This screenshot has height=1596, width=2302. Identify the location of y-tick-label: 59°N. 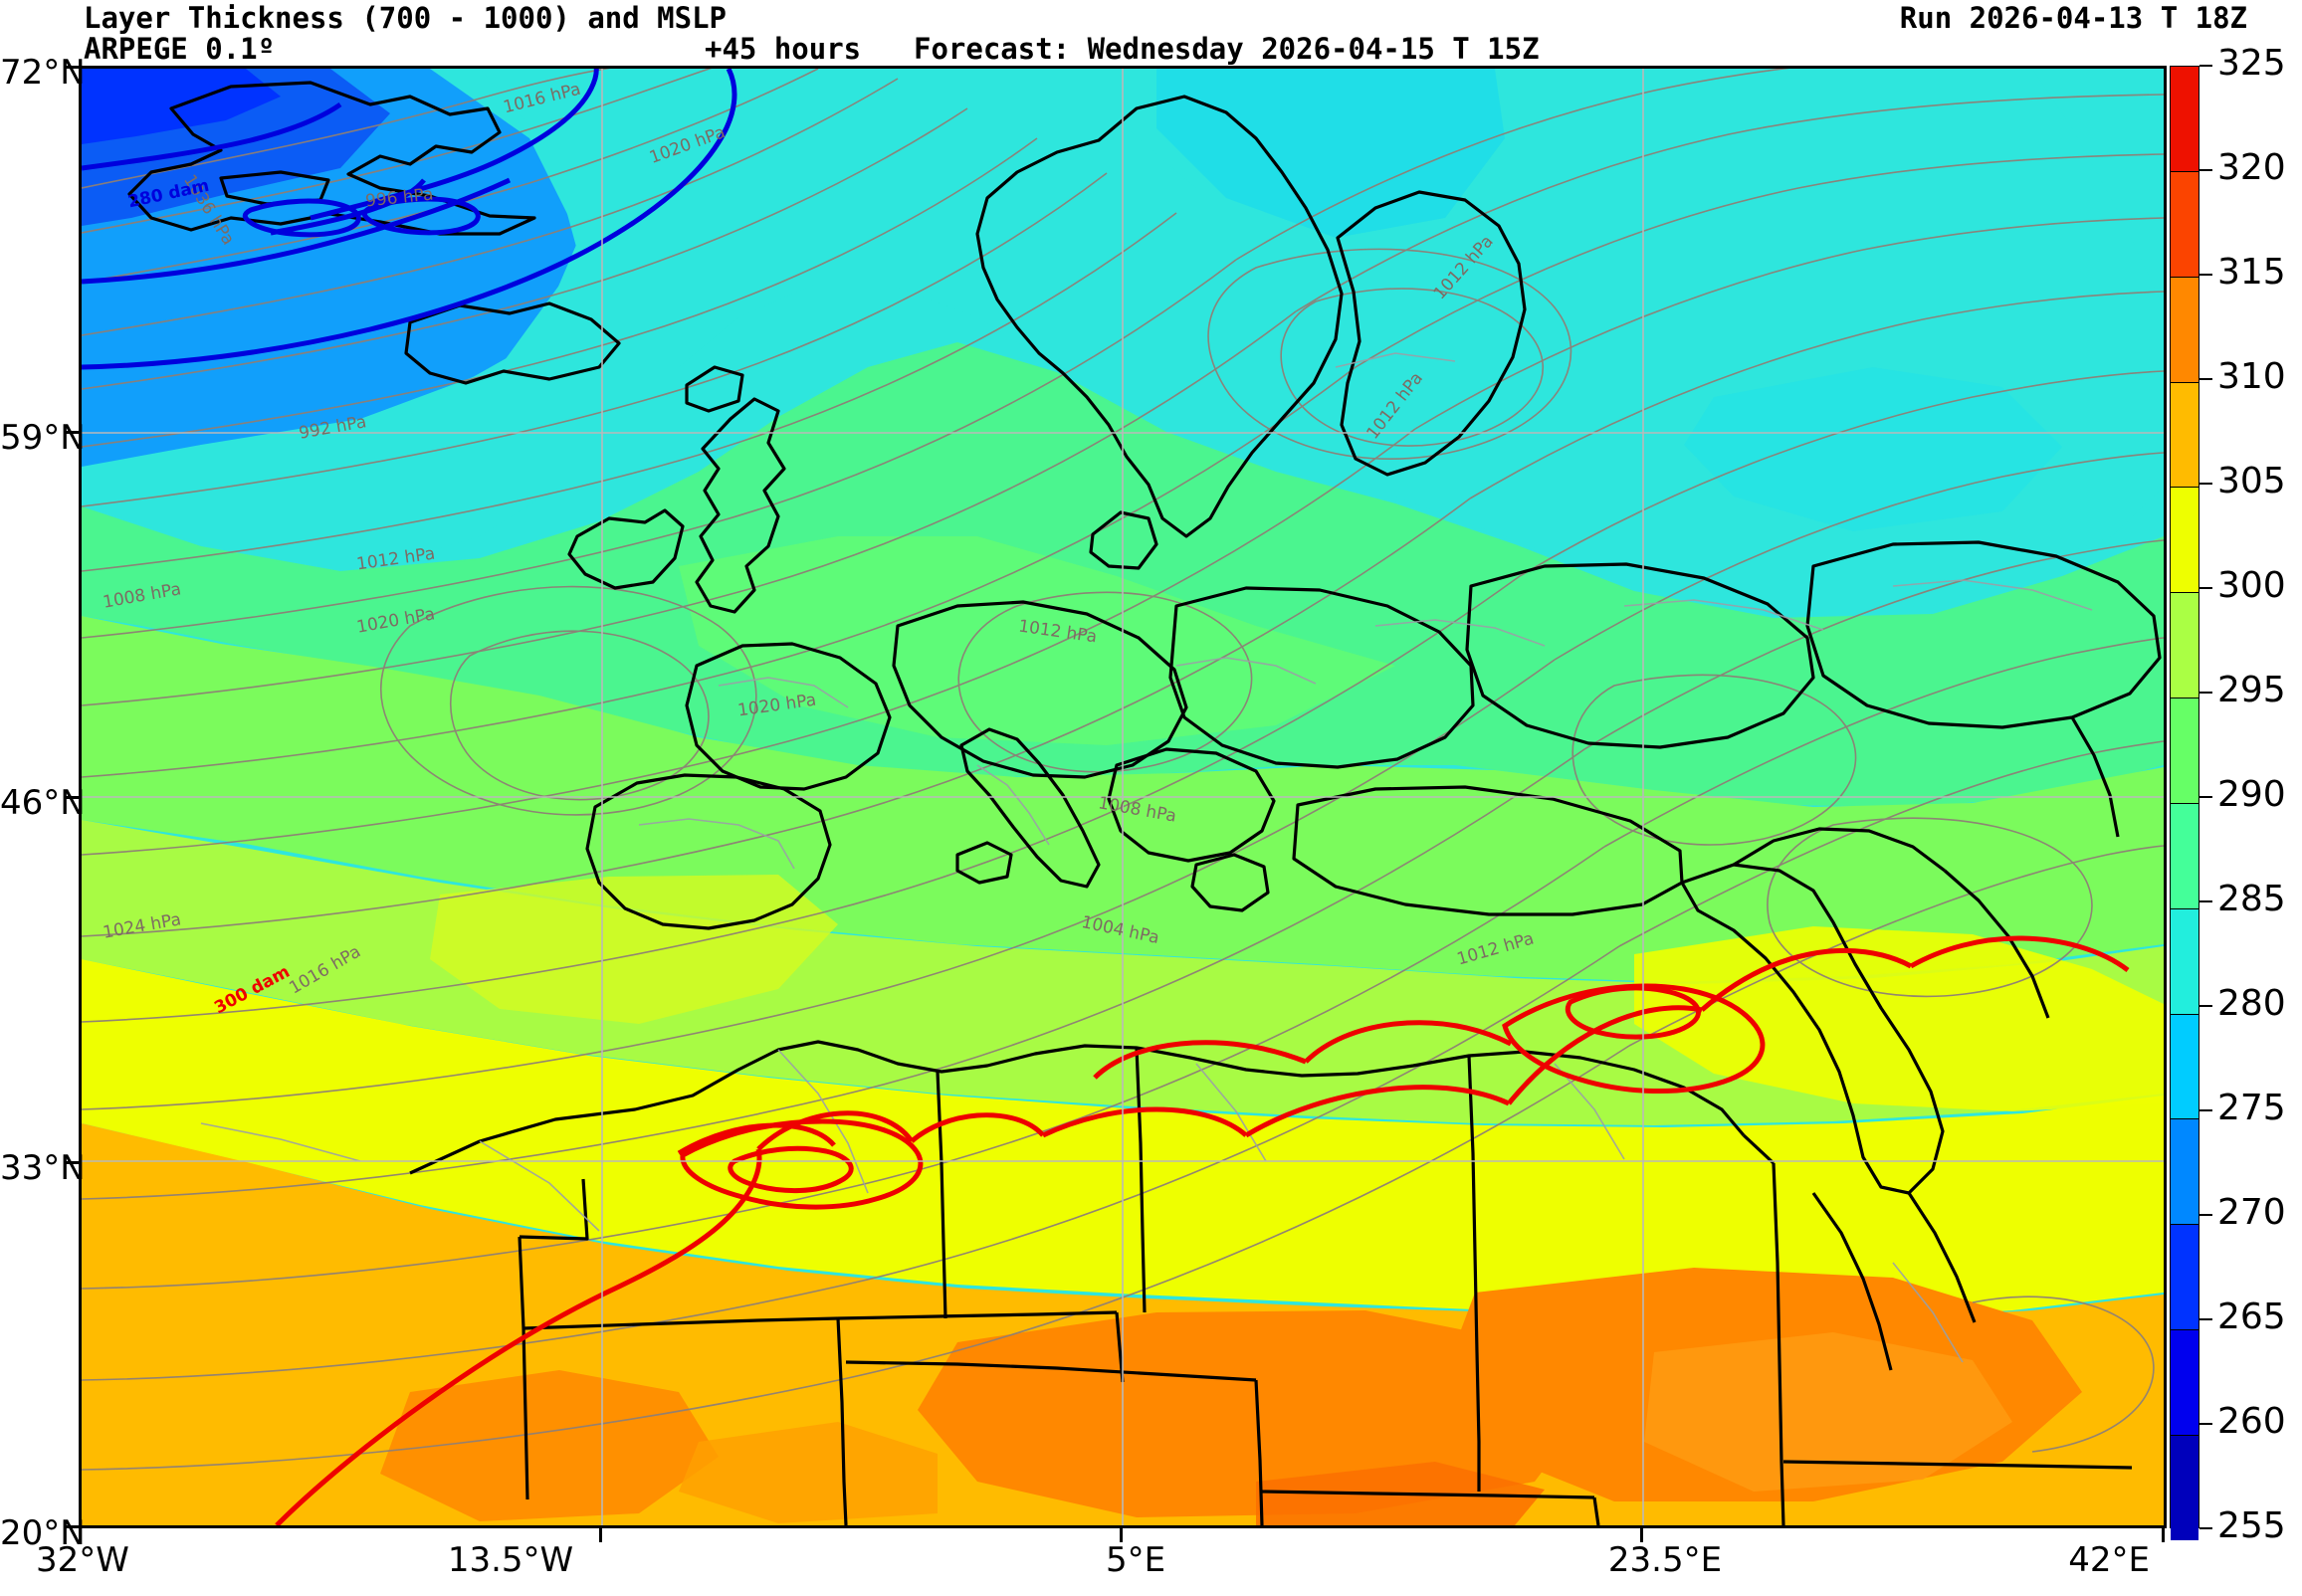
(43, 438).